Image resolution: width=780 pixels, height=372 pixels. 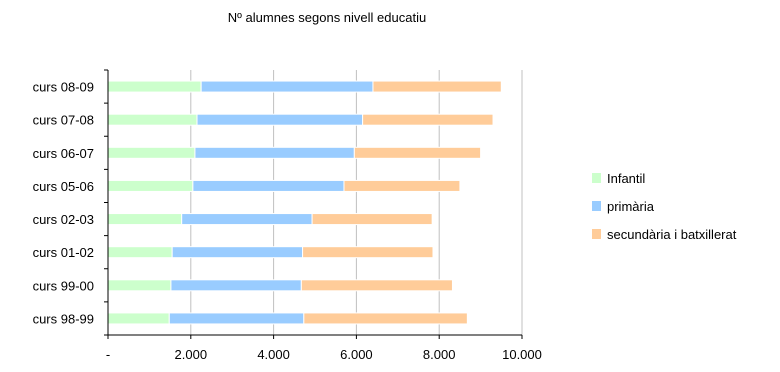 I want to click on legend: Infantil primària secundària i batxillerat, so click(x=664, y=206).